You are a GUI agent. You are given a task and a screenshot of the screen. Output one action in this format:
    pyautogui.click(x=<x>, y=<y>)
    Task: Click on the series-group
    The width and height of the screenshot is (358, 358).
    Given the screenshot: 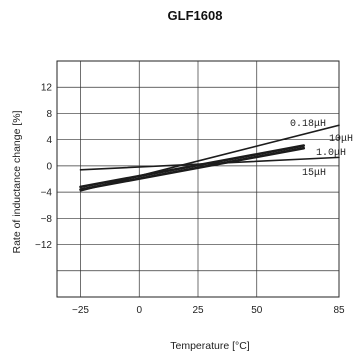 What is the action you would take?
    pyautogui.click(x=209, y=158)
    